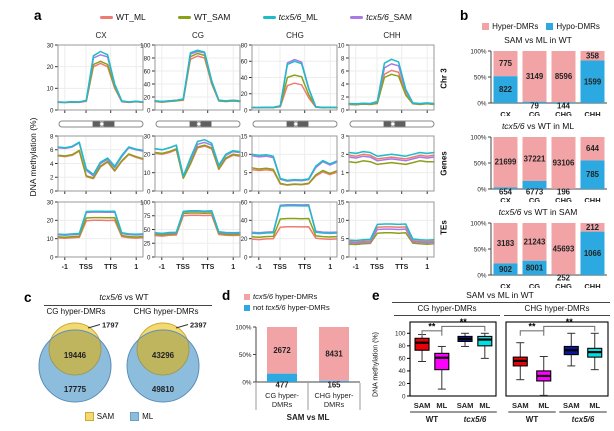 The width and height of the screenshot is (614, 431). I want to click on svg-text: ML, so click(594, 405).